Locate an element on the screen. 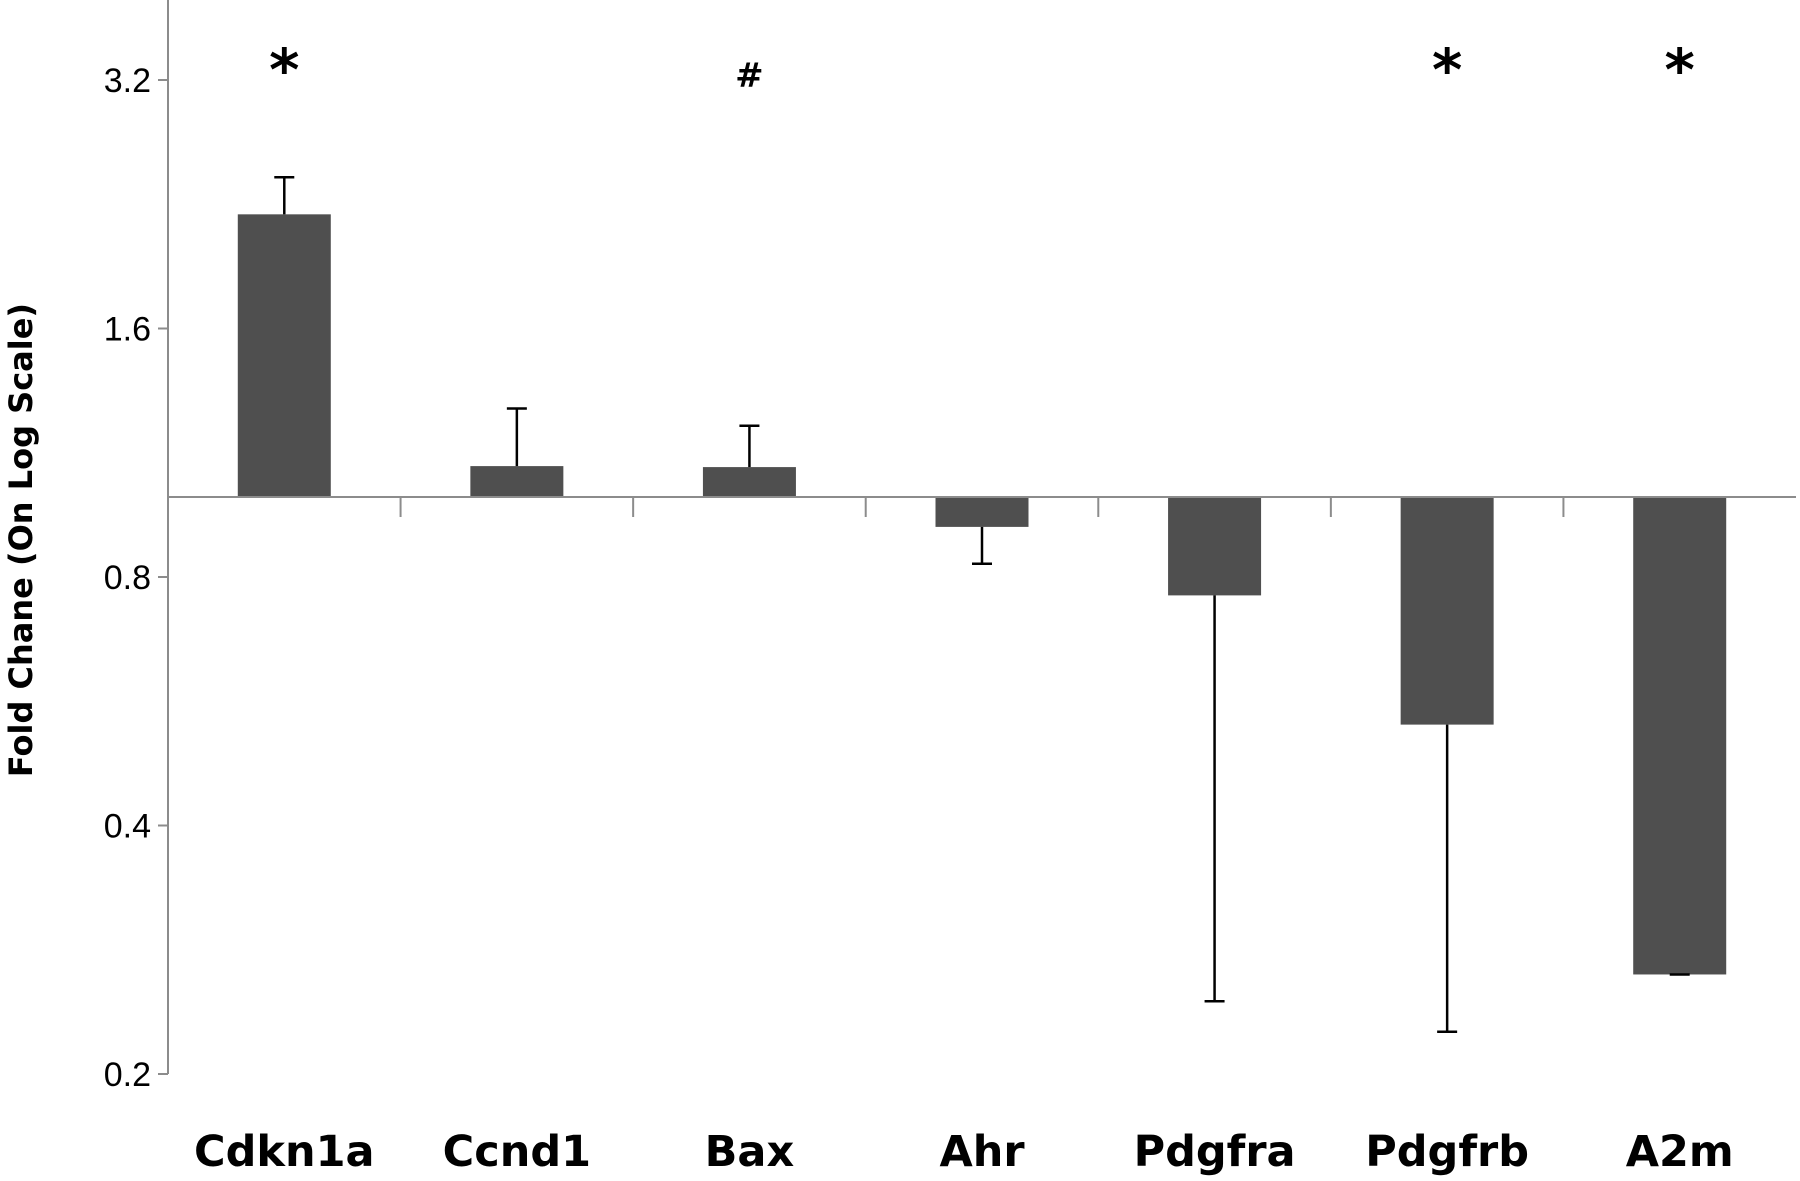  significance-marker: # is located at coordinates (749, 76).